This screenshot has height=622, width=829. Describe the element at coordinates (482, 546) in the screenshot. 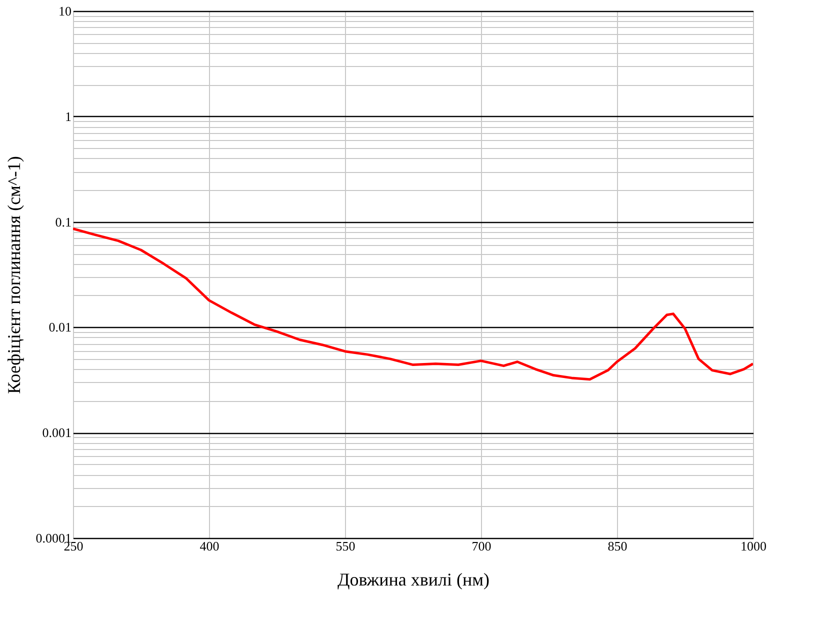

I see `x-tick-label: 700` at that location.